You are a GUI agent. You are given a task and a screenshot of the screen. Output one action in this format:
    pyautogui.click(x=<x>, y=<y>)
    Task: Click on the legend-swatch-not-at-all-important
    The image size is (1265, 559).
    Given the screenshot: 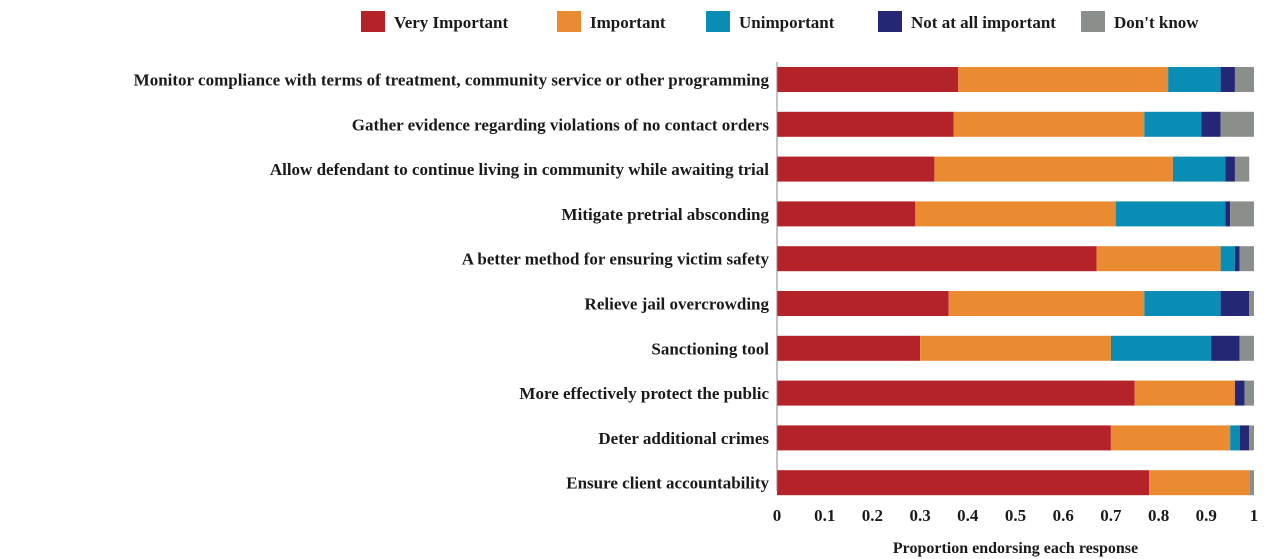 What is the action you would take?
    pyautogui.click(x=890, y=21)
    